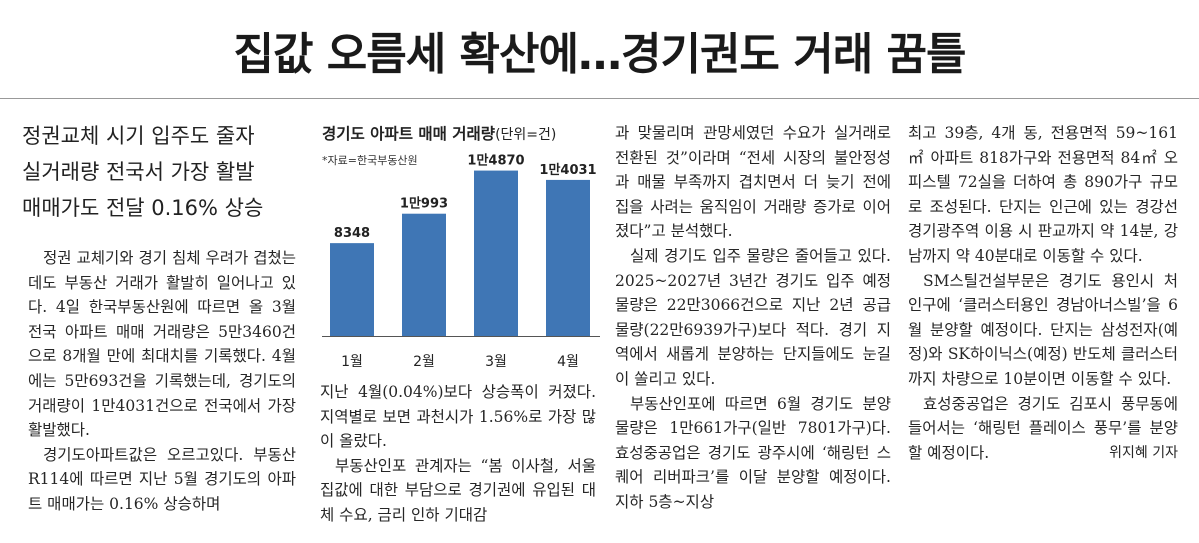 This screenshot has height=543, width=1199. I want to click on subhead-line-1: 정권교체 시기 입주도 줄자, so click(138, 136).